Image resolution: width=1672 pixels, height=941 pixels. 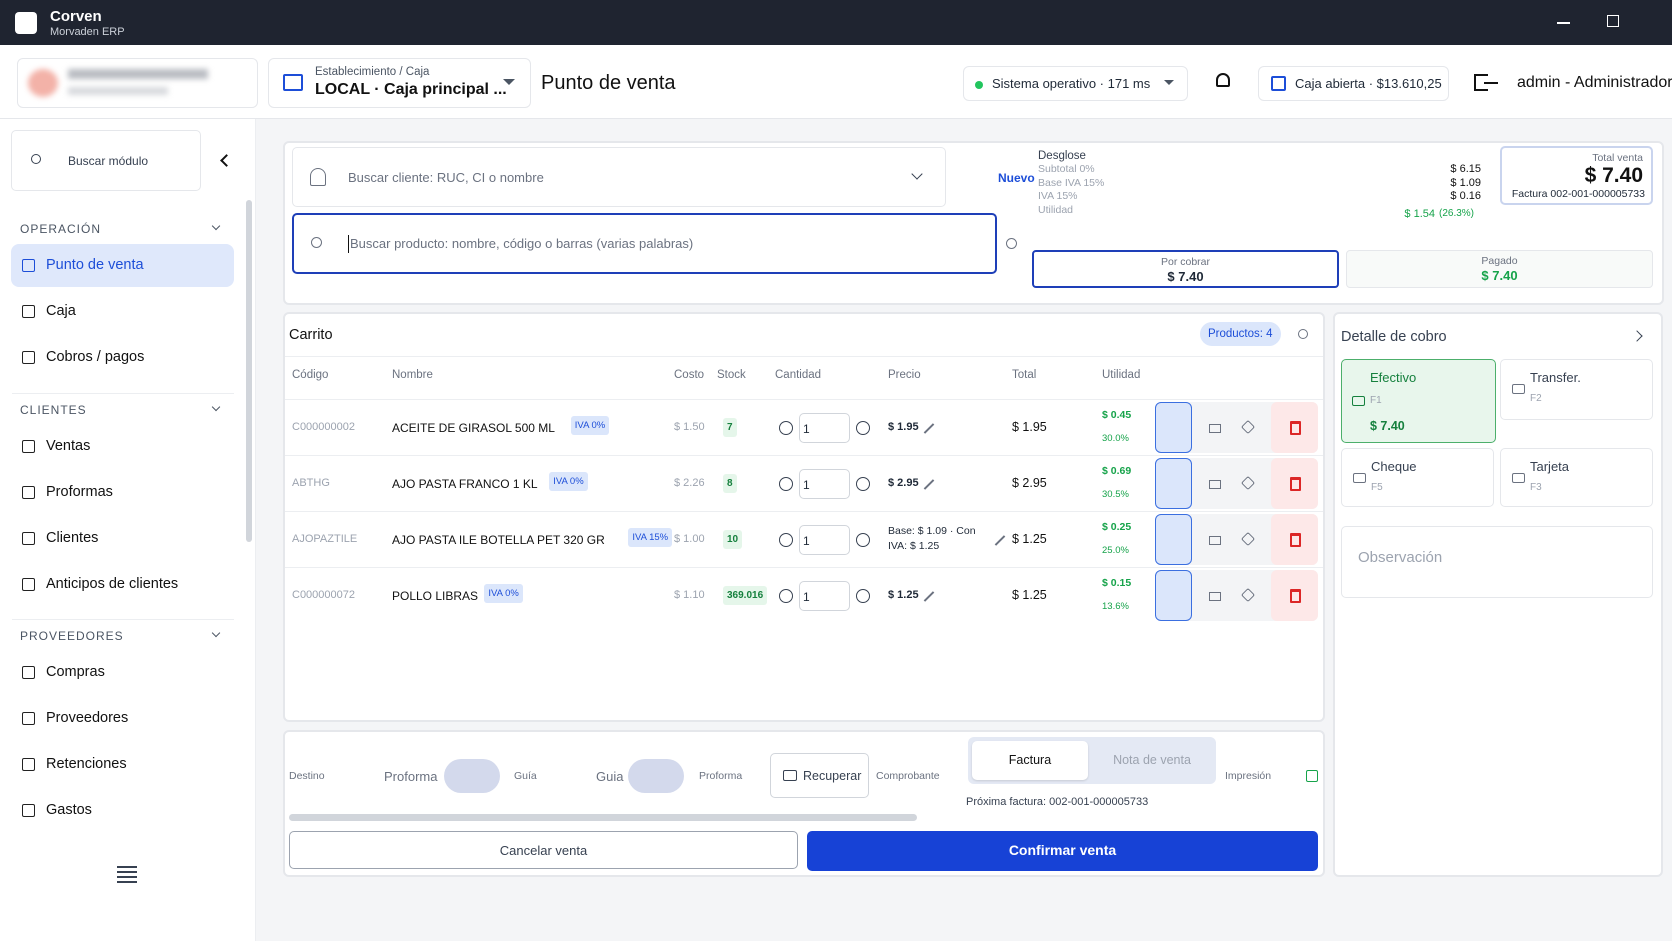 What do you see at coordinates (1303, 334) in the screenshot?
I see `cart-search-button` at bounding box center [1303, 334].